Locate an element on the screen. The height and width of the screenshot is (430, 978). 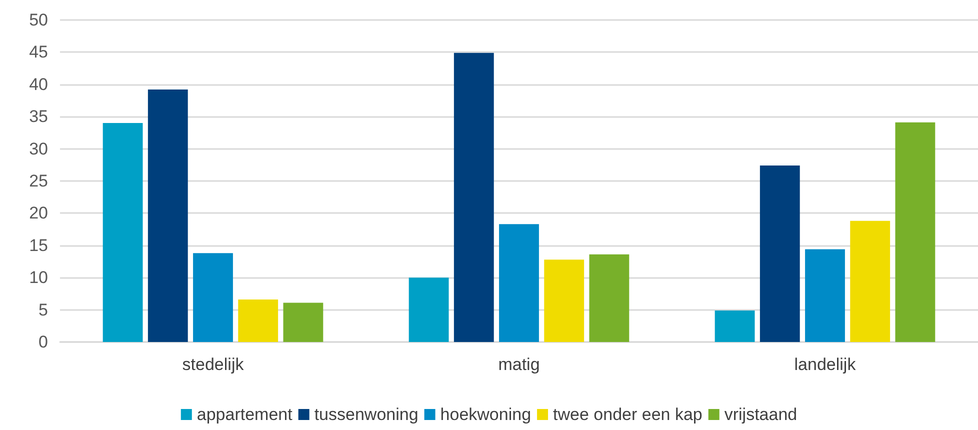
legend-label: vrijstaand is located at coordinates (761, 414).